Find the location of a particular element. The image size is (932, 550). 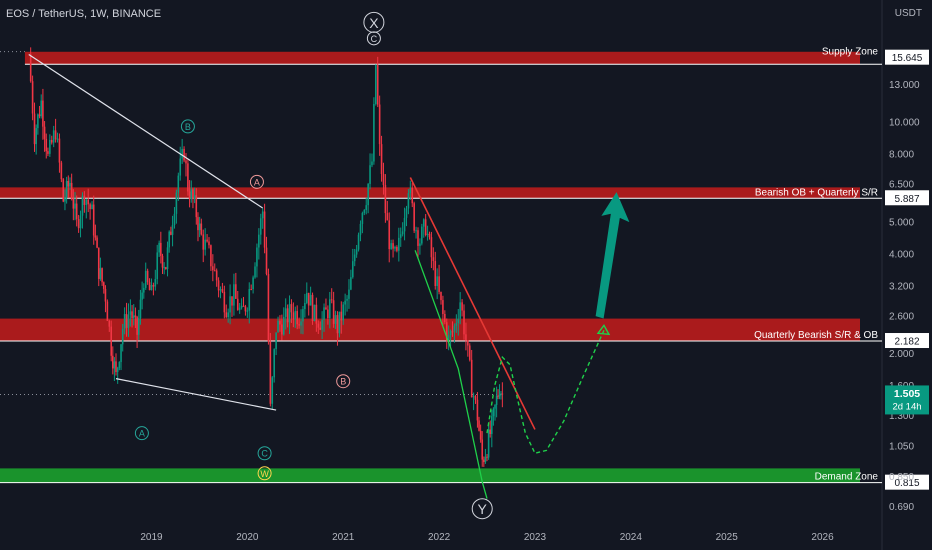

target-arrow is located at coordinates (612, 255).